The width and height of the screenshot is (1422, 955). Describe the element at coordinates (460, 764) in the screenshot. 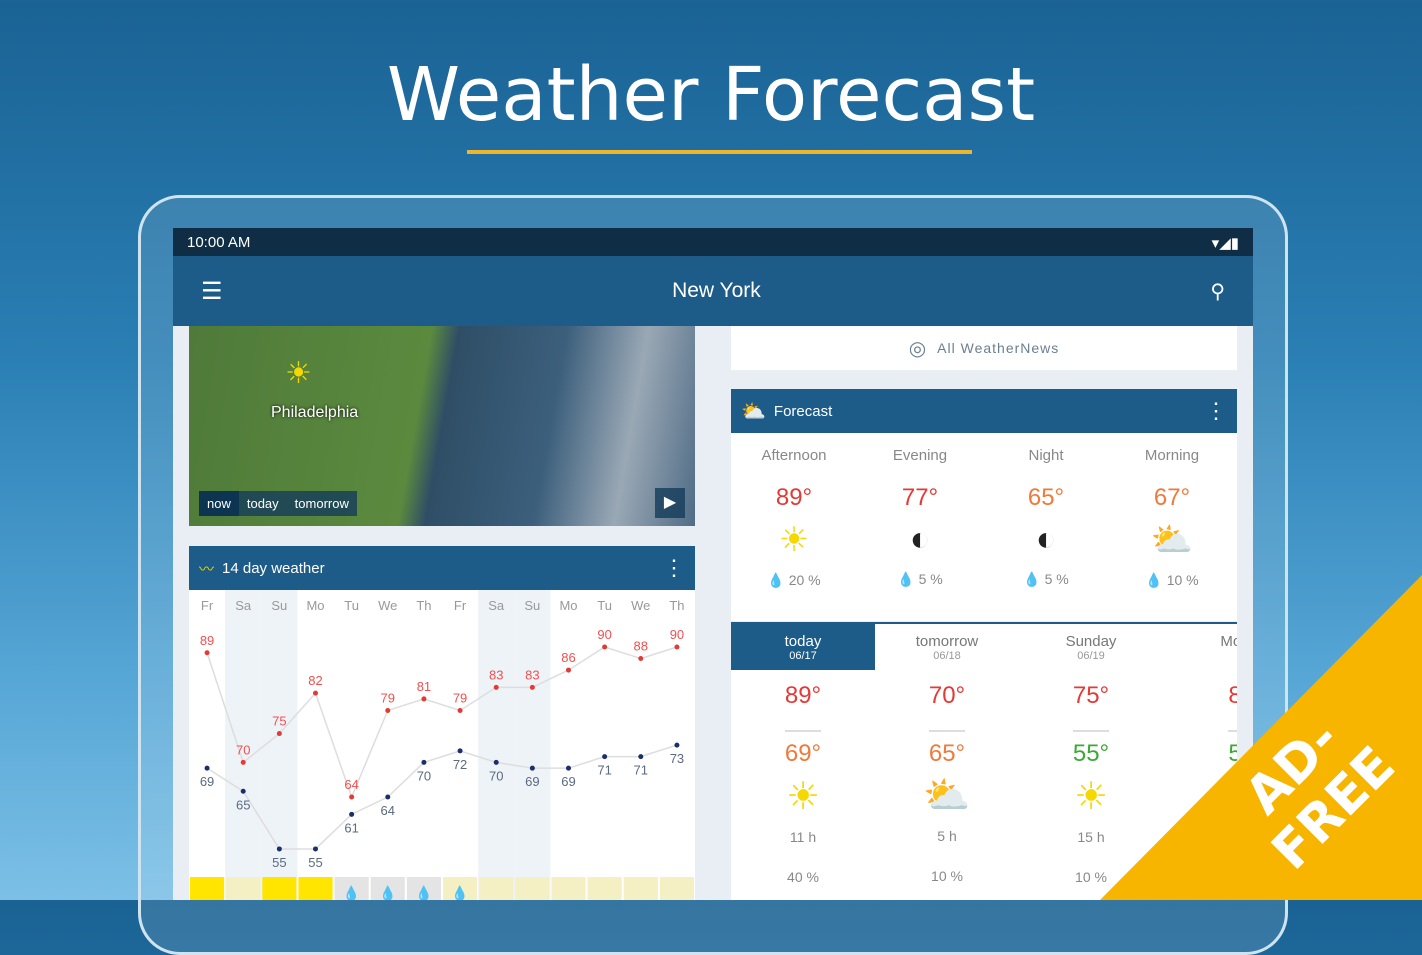

I see `data-label: 72` at that location.